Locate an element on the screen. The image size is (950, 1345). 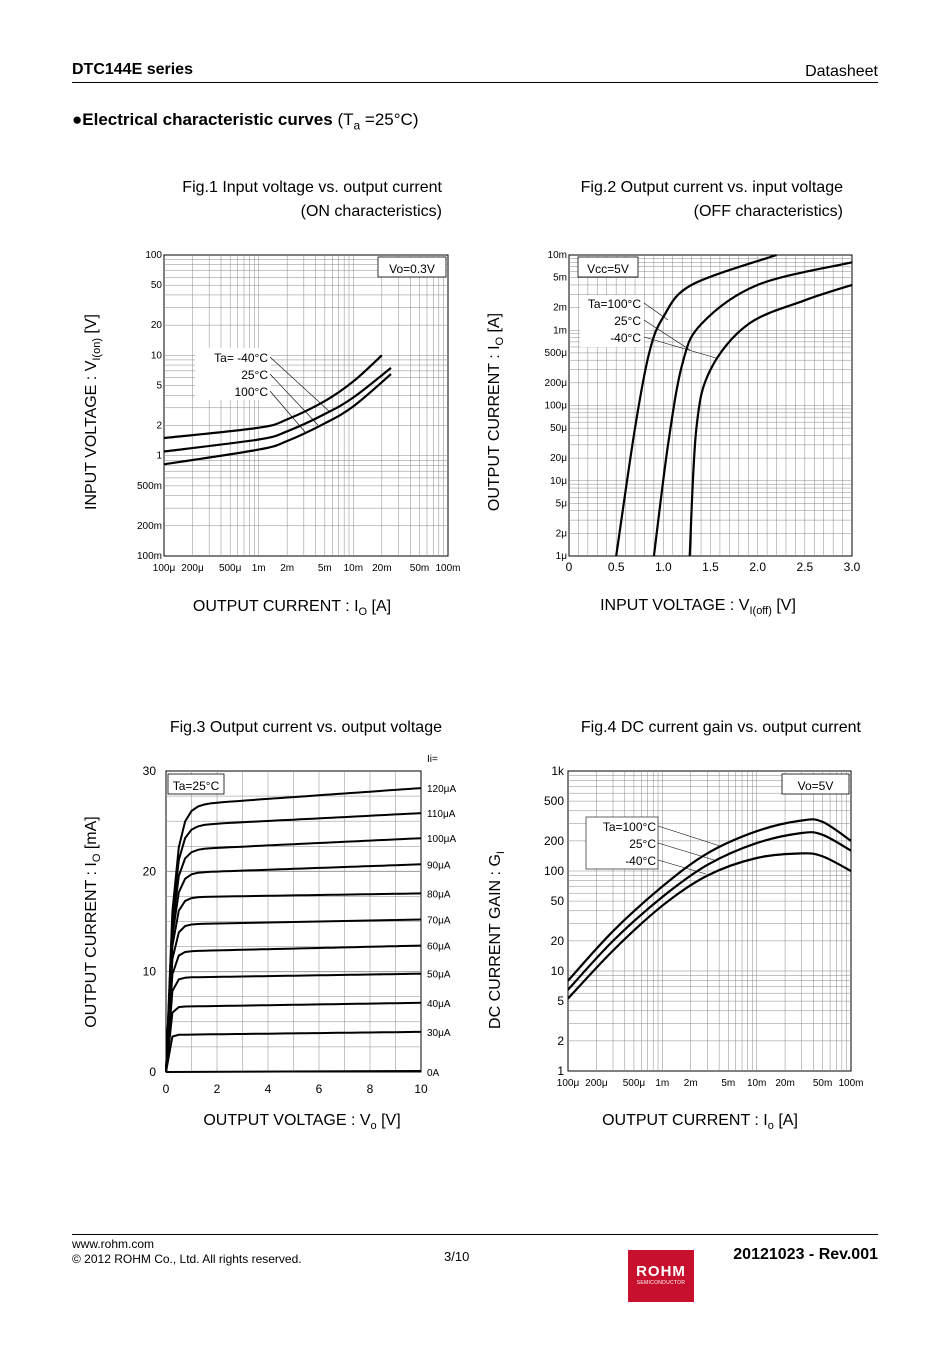
fig4-xtick: 5m is located at coordinates (728, 1083).